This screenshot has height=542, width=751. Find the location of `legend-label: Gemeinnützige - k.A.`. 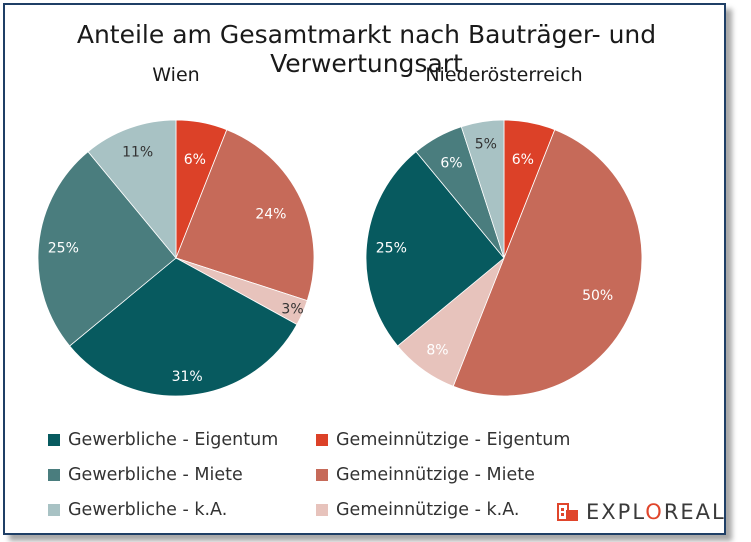

legend-label: Gemeinnützige - k.A. is located at coordinates (428, 510).